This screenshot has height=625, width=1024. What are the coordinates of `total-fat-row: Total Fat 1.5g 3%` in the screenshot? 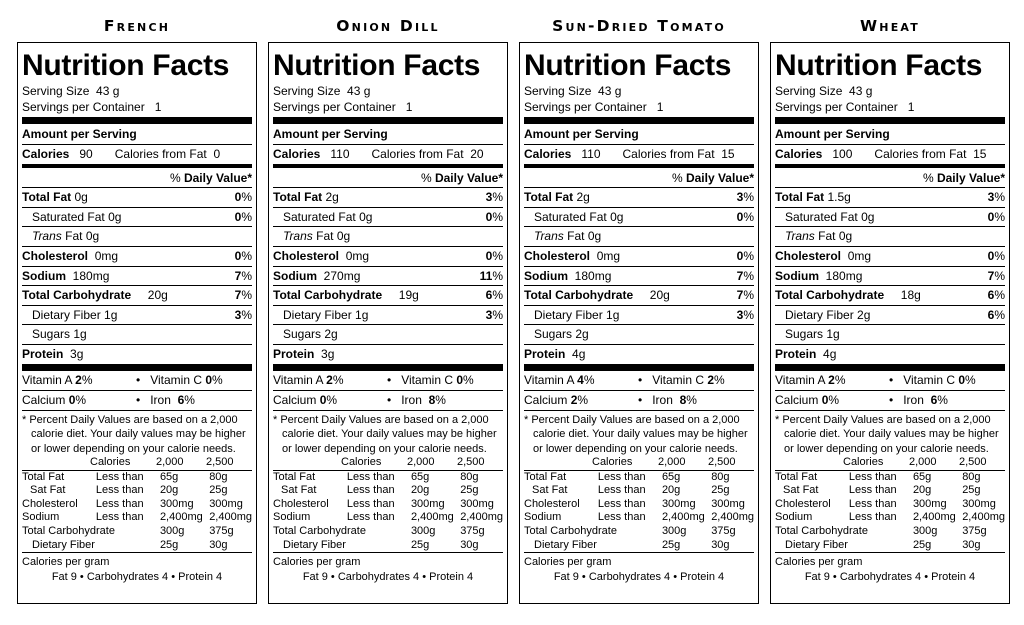 It's located at (890, 197).